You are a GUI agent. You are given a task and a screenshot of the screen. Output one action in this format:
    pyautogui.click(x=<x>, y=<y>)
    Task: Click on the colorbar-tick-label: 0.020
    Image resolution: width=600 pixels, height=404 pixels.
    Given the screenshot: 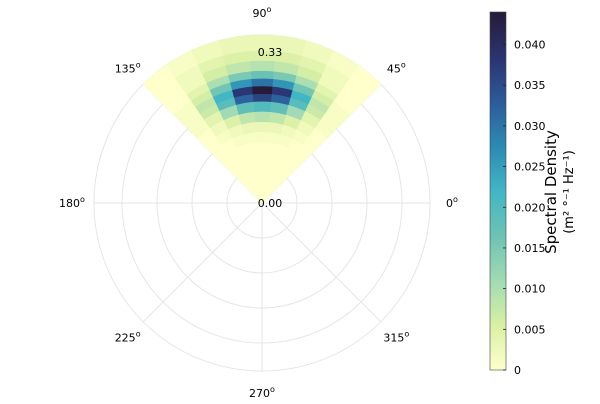 What is the action you would take?
    pyautogui.click(x=530, y=207)
    